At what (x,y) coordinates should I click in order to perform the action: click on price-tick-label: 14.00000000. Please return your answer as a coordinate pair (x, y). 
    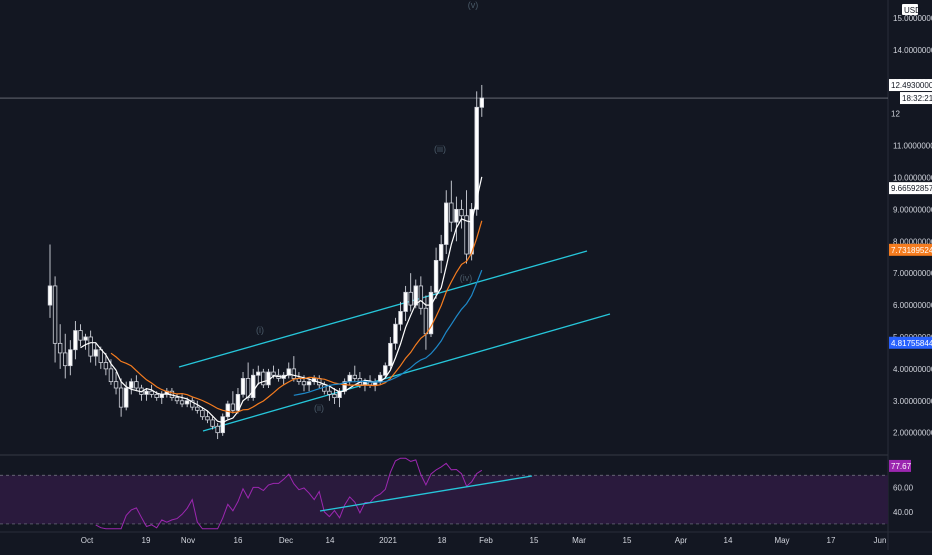
    Looking at the image, I should click on (912, 50).